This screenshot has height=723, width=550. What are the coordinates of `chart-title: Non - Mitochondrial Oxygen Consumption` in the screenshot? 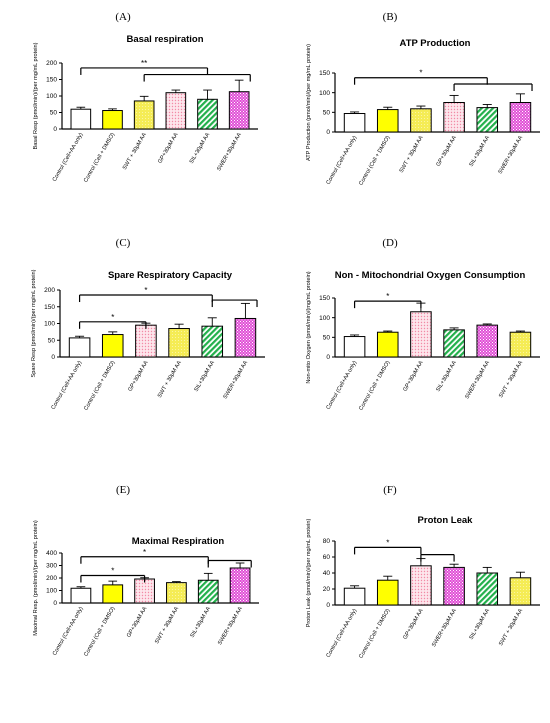 It's located at (430, 275).